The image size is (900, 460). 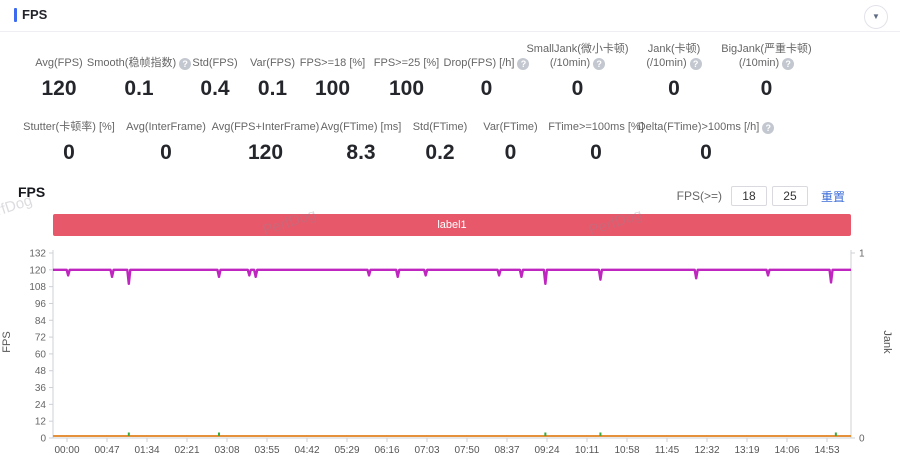 What do you see at coordinates (41, 371) in the screenshot?
I see `svg-text: 48` at bounding box center [41, 371].